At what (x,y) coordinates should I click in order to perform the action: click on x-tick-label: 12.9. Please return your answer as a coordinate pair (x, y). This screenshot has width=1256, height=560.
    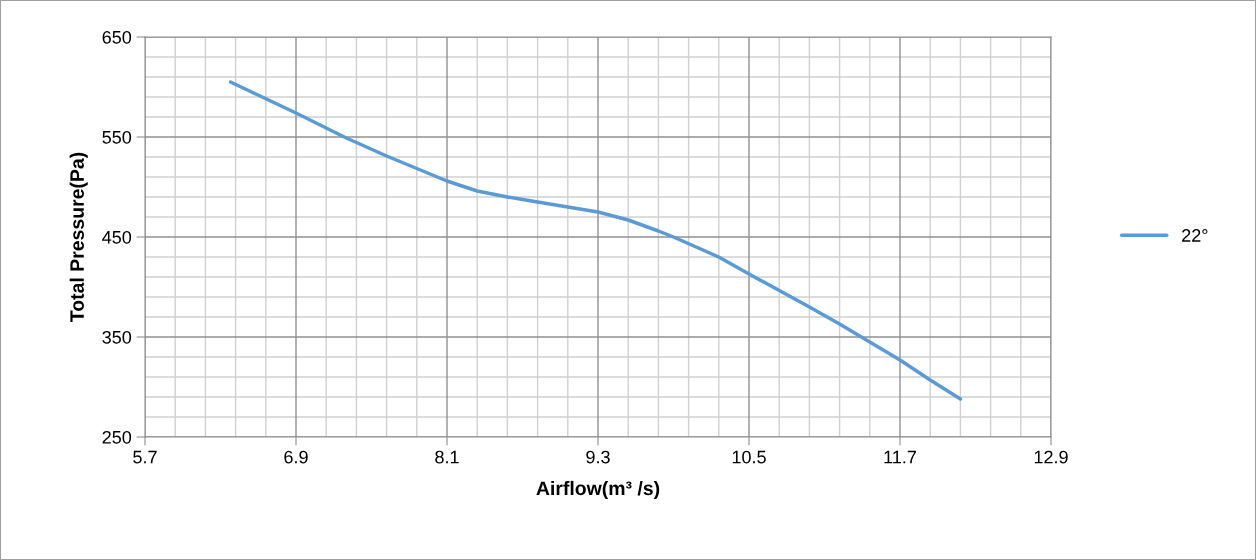
    Looking at the image, I should click on (1051, 457).